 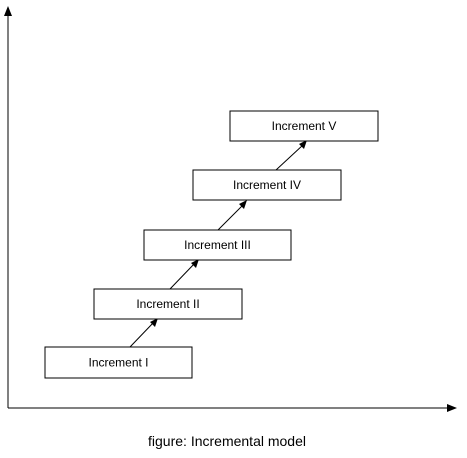 What do you see at coordinates (195, 263) in the screenshot?
I see `arrow-2-to-3-head` at bounding box center [195, 263].